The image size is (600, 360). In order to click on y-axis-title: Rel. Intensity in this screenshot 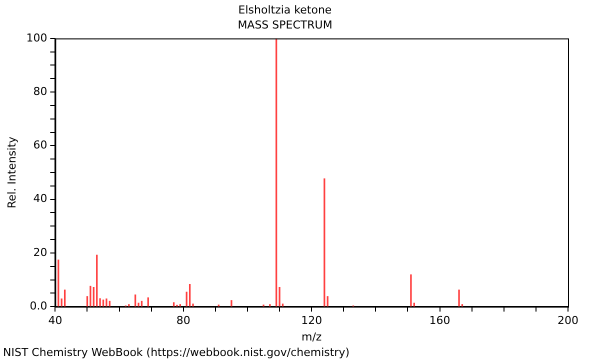, I will do `click(11, 172)`.